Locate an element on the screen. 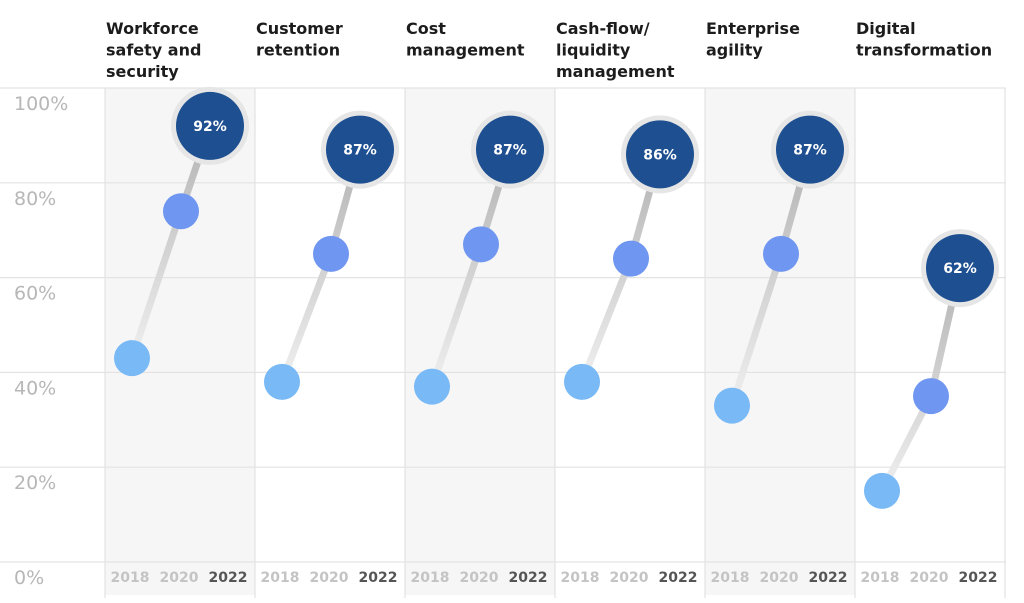 This screenshot has width=1024, height=603. y-tick-label: 80% is located at coordinates (35, 199).